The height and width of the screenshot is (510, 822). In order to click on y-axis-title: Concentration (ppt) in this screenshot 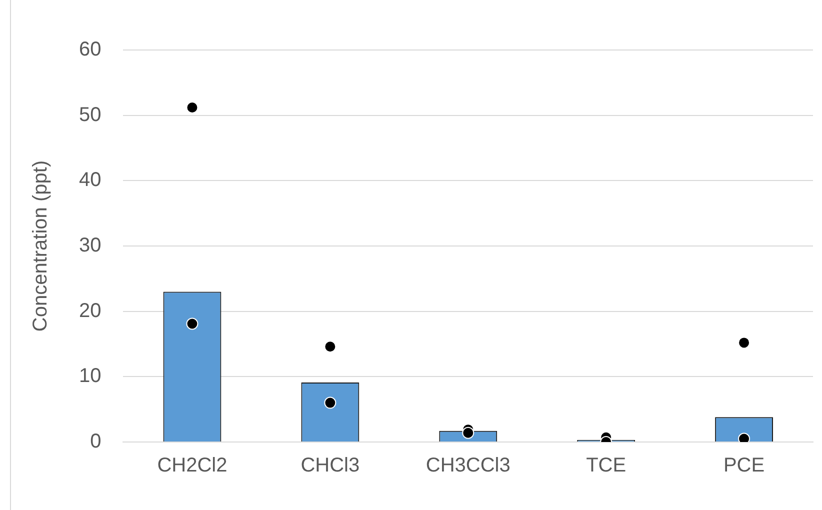, I will do `click(41, 246)`.